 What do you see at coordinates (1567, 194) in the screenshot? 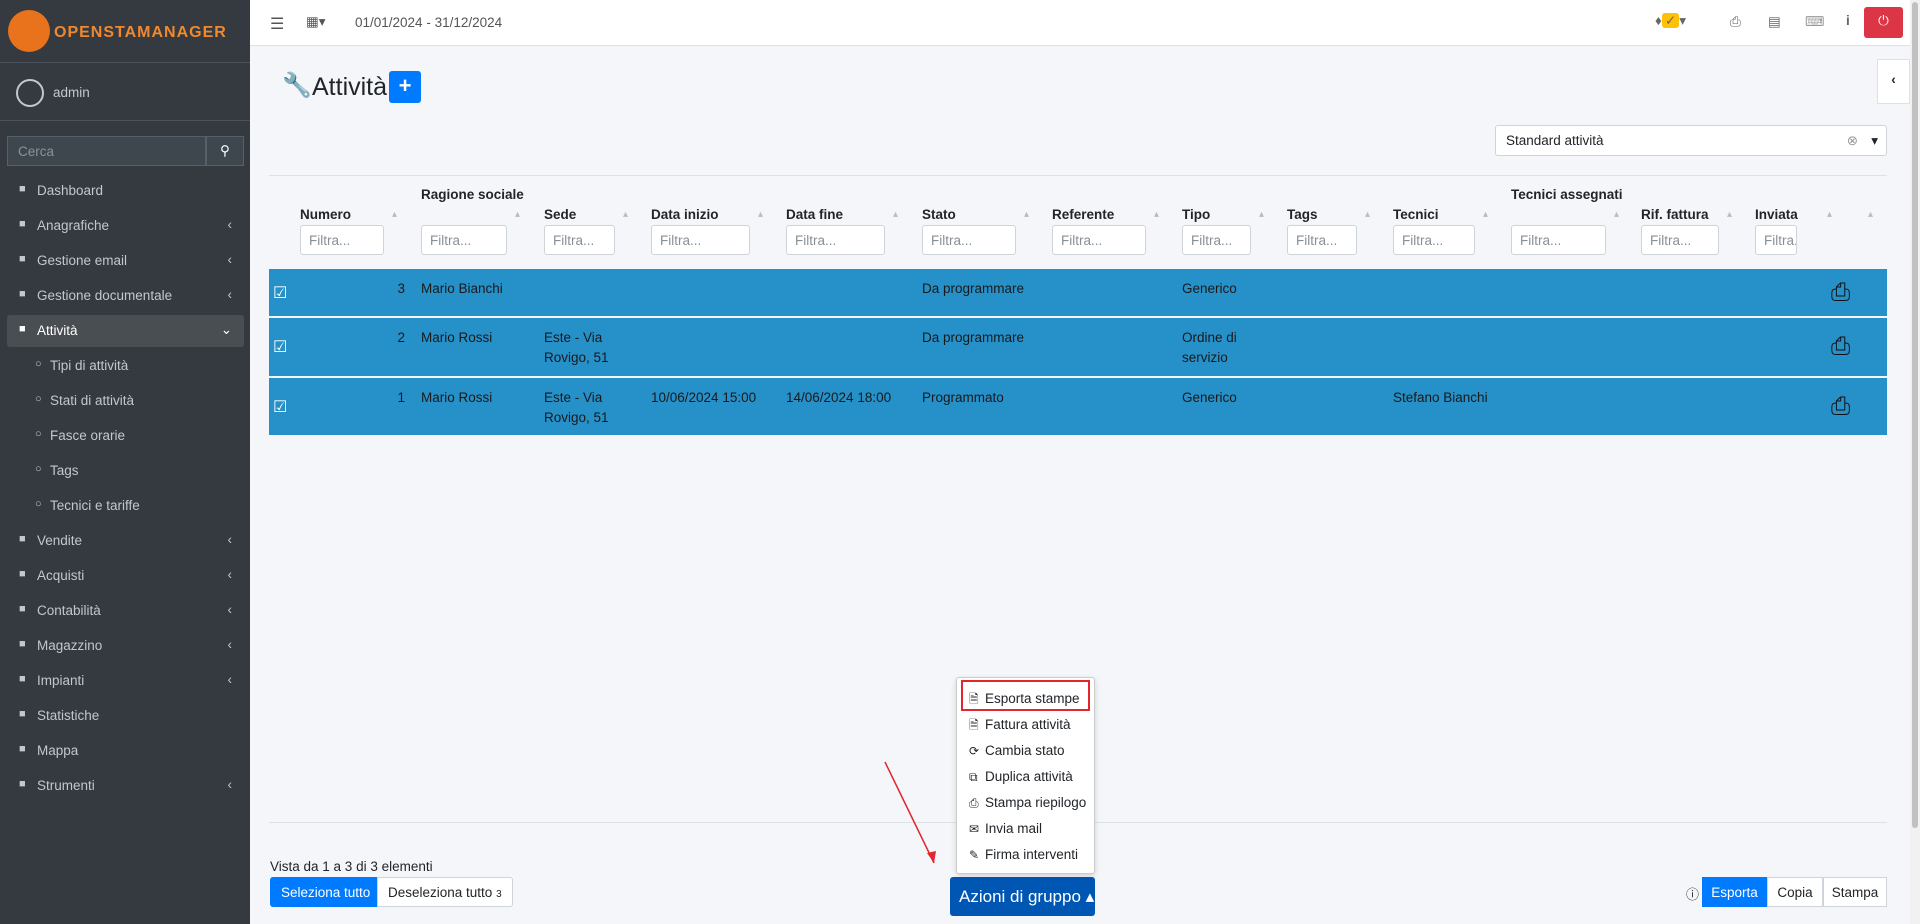
I see `column-header: Tecnici assegnati` at bounding box center [1567, 194].